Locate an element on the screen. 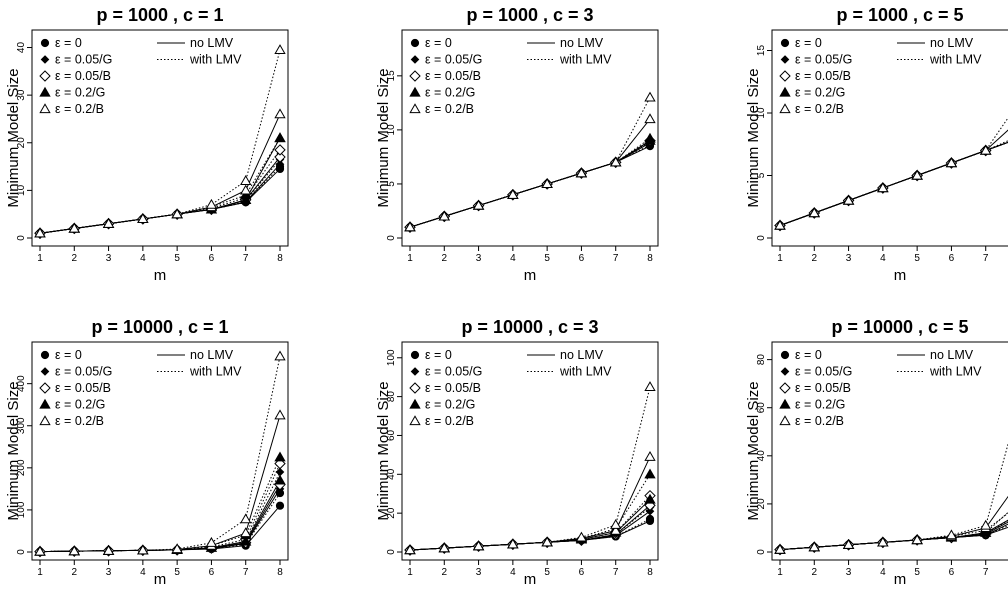 The width and height of the screenshot is (1008, 591). x-tick-label: 4 is located at coordinates (513, 572).